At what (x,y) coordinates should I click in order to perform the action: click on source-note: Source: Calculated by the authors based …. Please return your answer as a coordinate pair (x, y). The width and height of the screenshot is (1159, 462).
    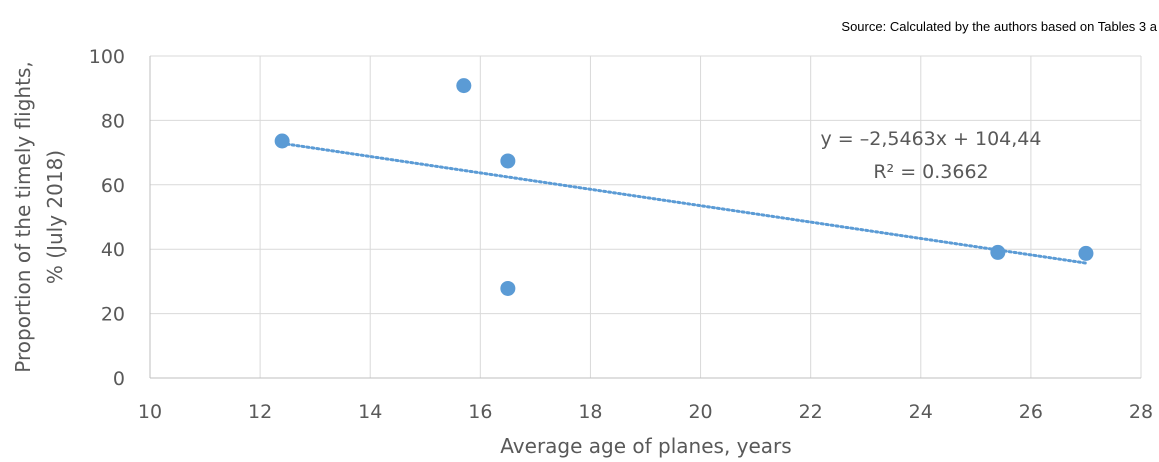
    Looking at the image, I should click on (999, 26).